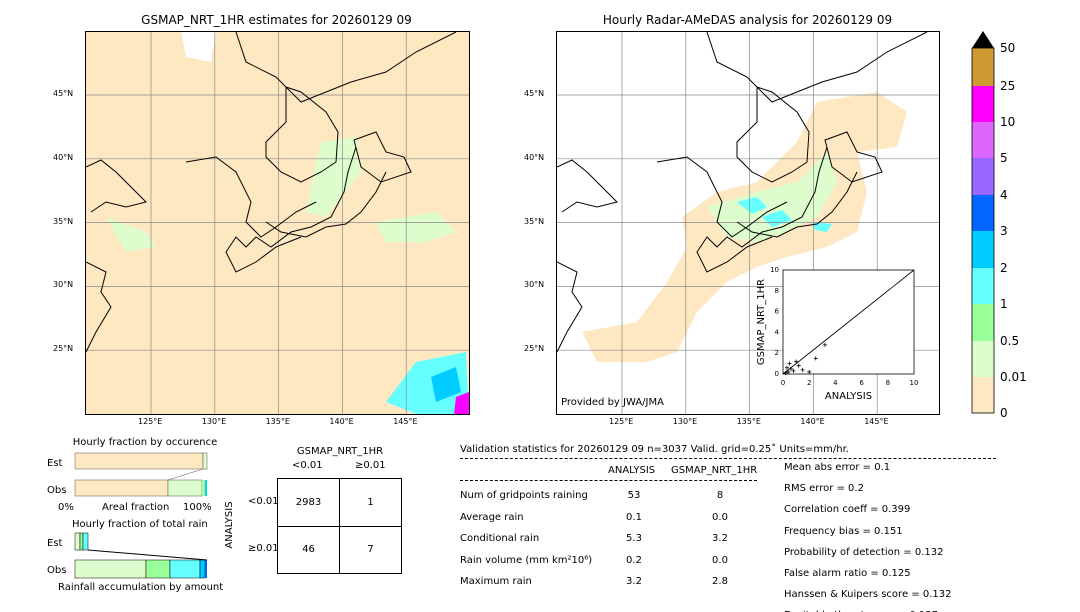 Image resolution: width=1080 pixels, height=612 pixels. Describe the element at coordinates (534, 285) in the screenshot. I see `lat-tick: 30°N` at that location.